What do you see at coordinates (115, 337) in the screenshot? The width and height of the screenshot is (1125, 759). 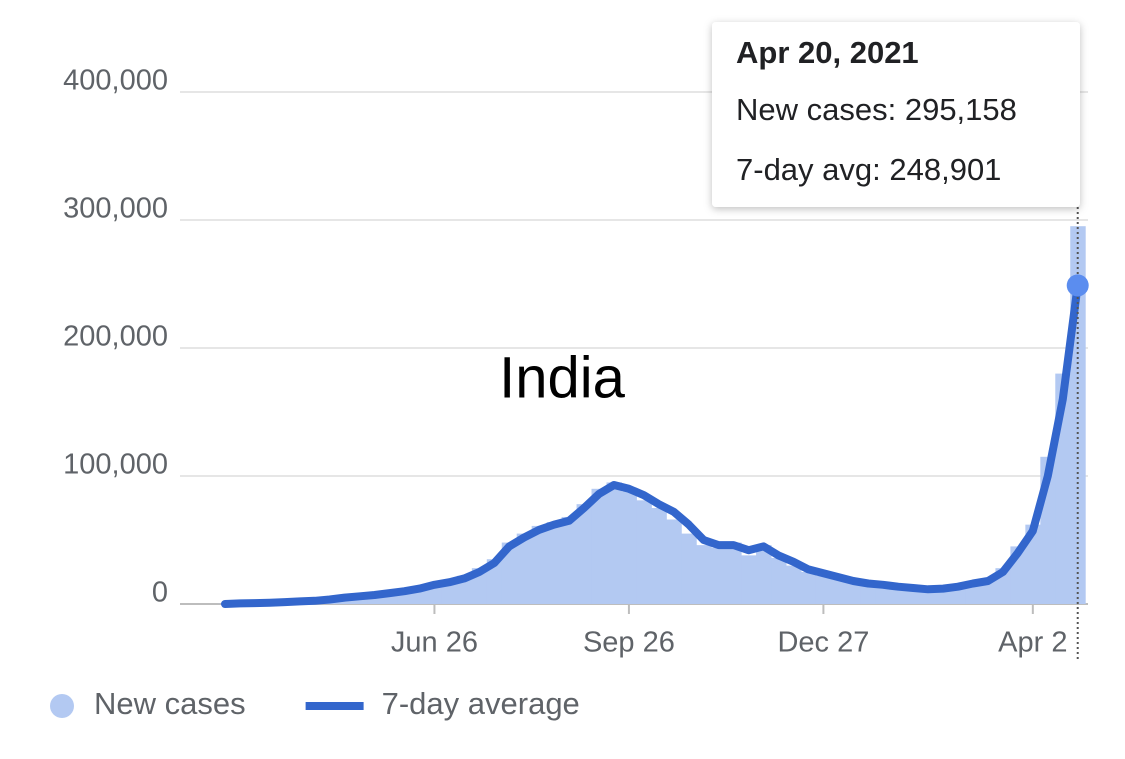 I see `y-tick-label: 200,000` at bounding box center [115, 337].